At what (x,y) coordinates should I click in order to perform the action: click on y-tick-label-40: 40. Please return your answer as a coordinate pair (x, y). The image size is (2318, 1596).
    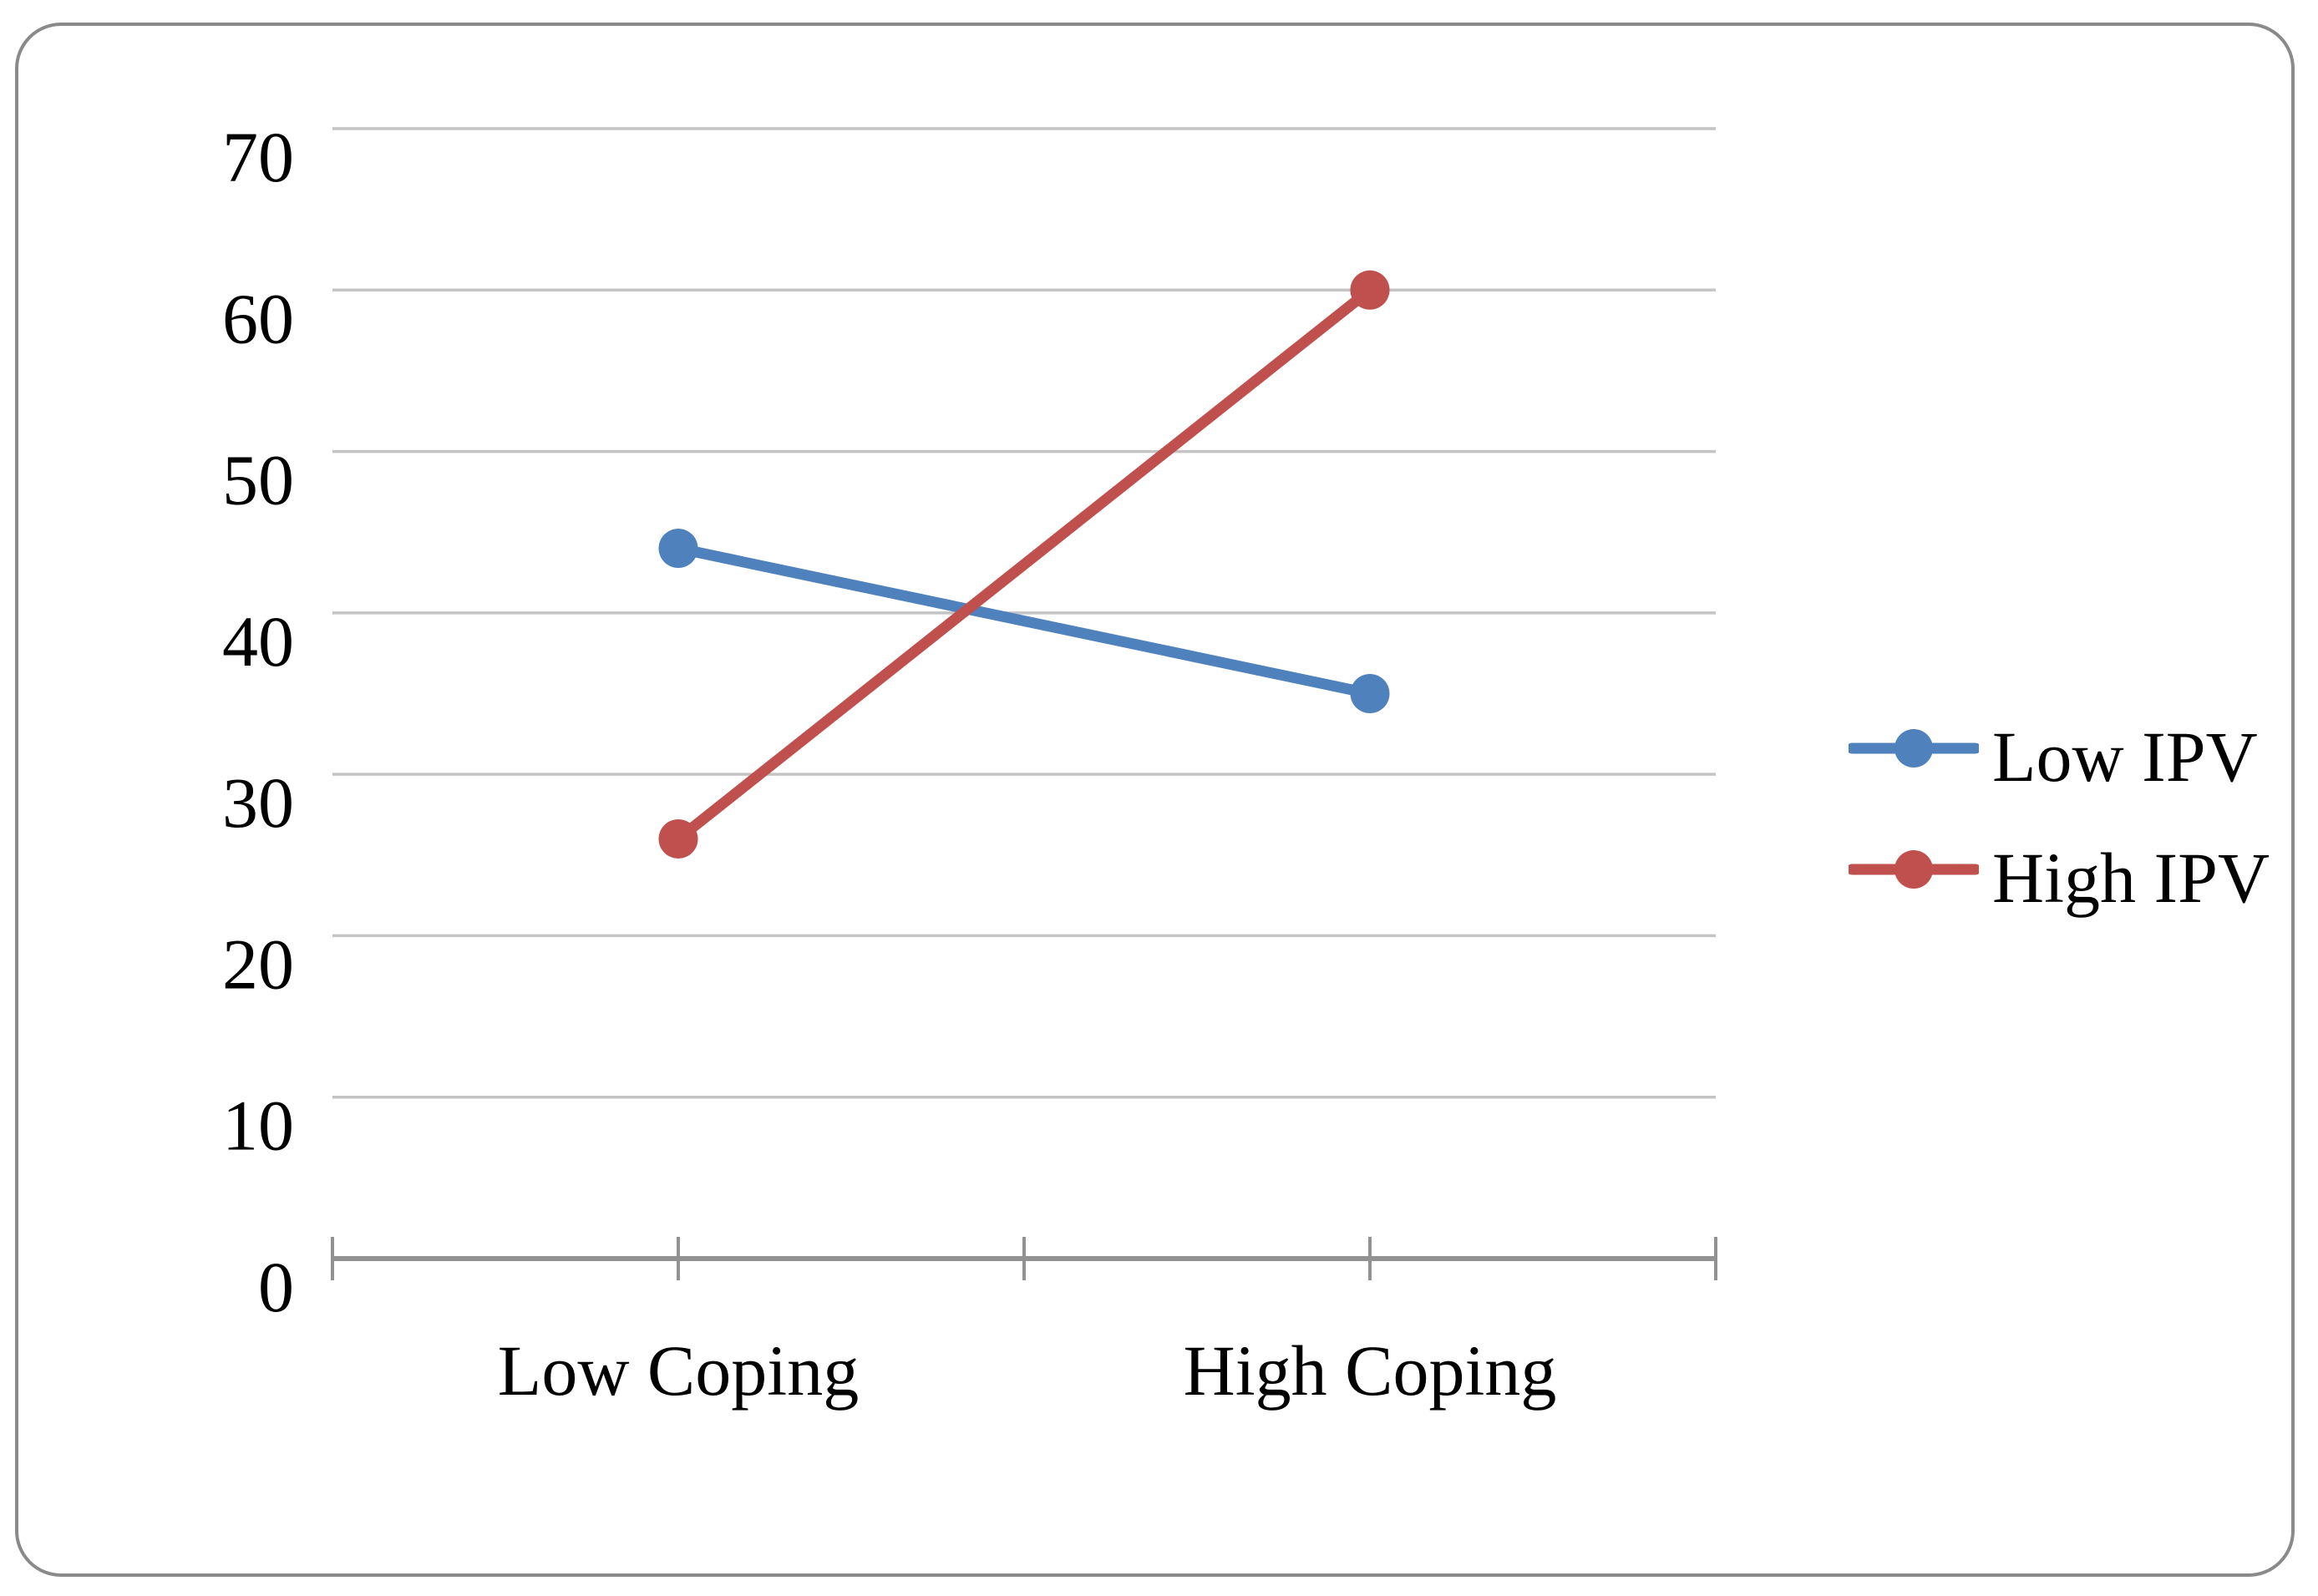
    Looking at the image, I should click on (258, 641).